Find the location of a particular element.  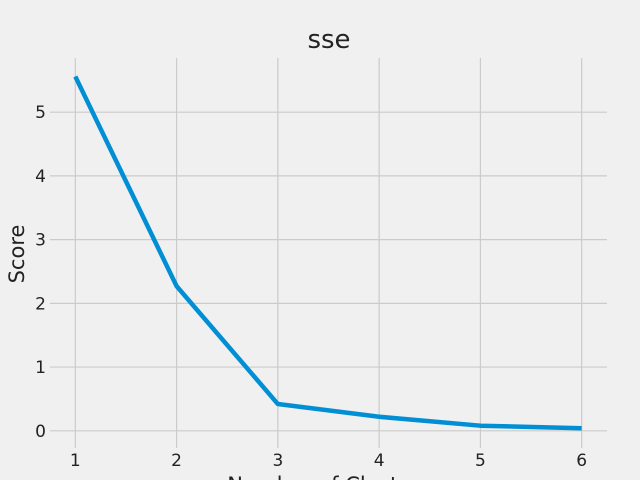

x-tick-label: 2 is located at coordinates (176, 461).